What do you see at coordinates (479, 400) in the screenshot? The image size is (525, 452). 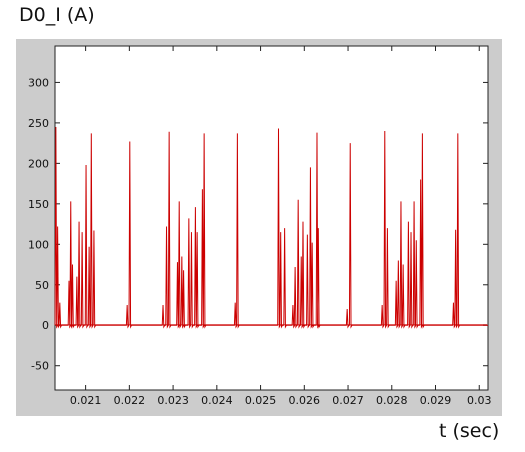 I see `x-tick-label: 0.03` at bounding box center [479, 400].